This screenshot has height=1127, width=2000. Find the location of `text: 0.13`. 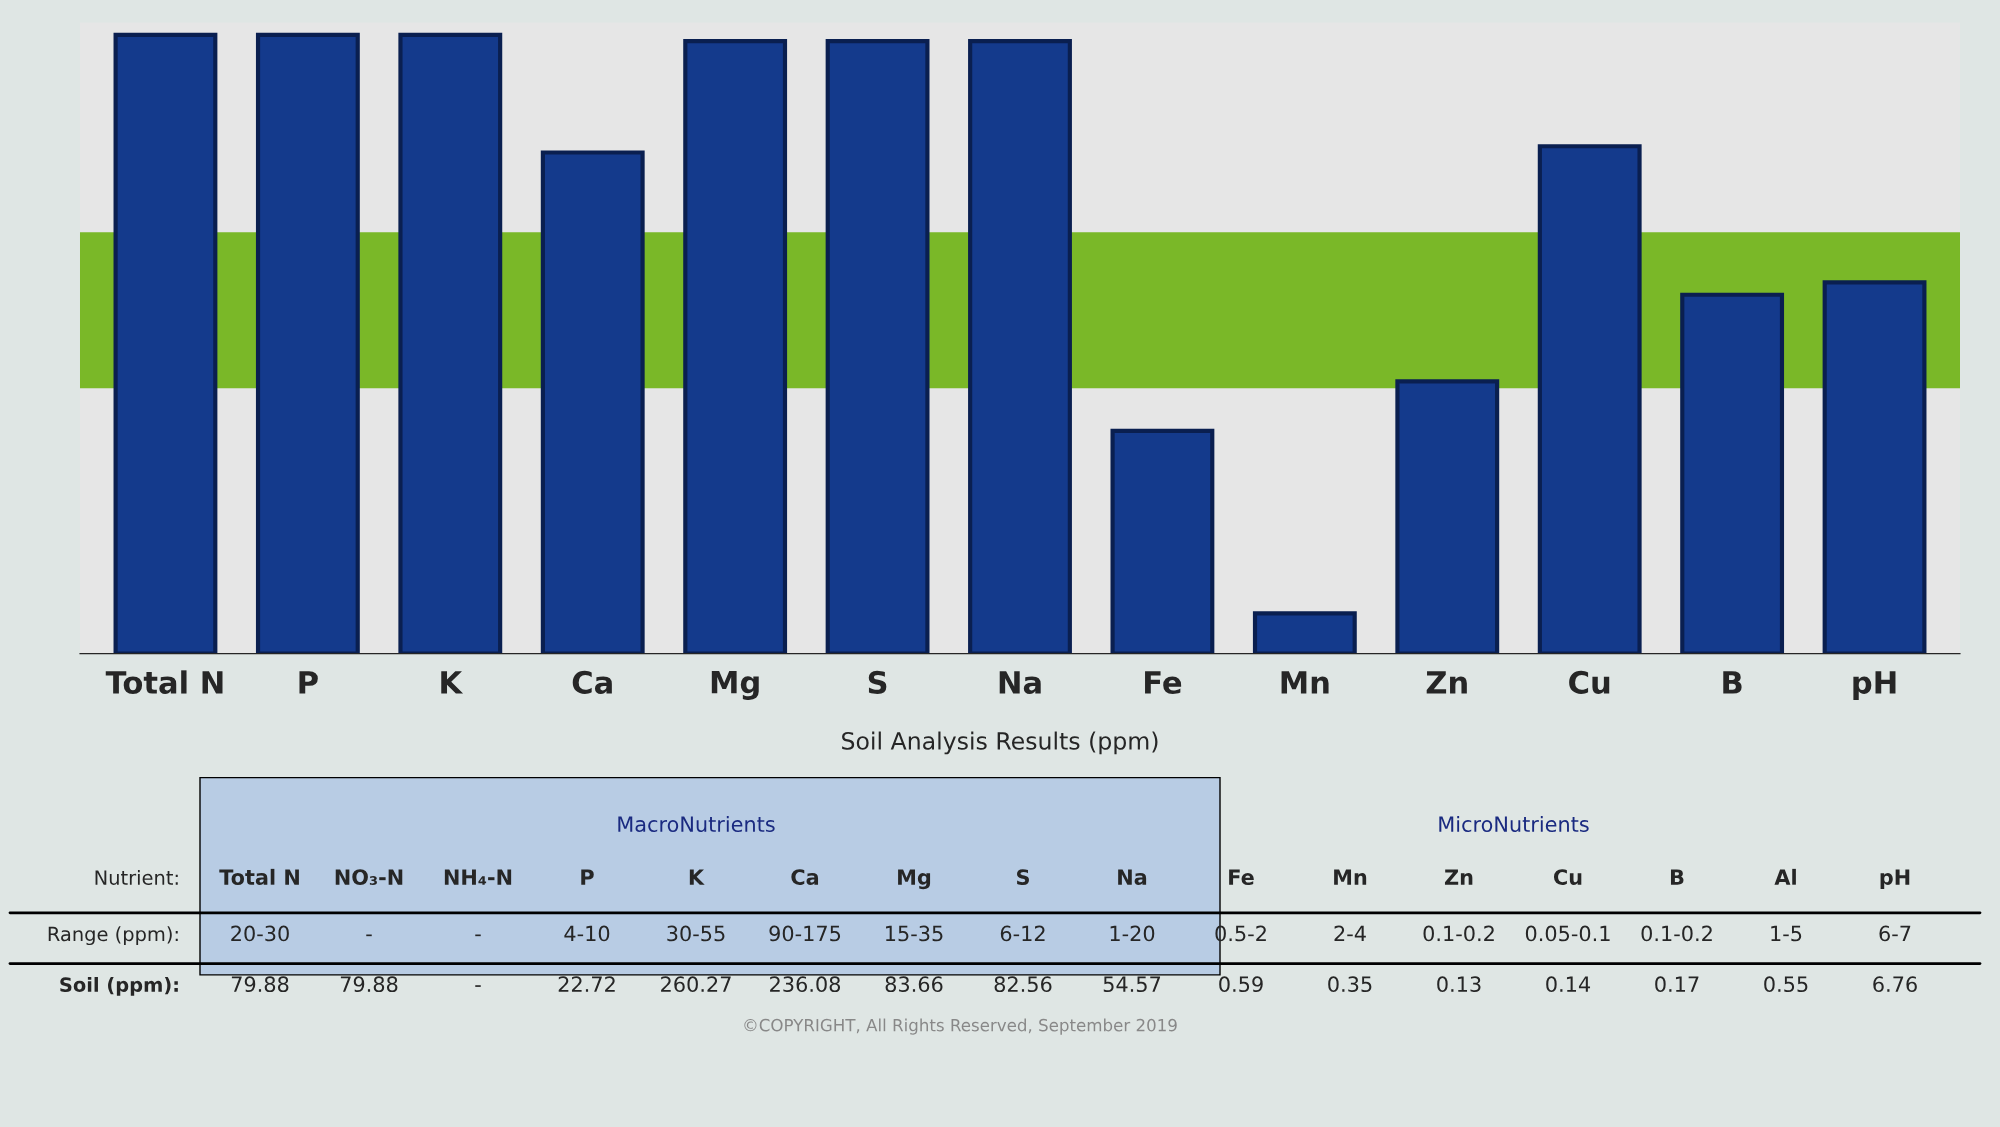

text: 0.13 is located at coordinates (1459, 984).